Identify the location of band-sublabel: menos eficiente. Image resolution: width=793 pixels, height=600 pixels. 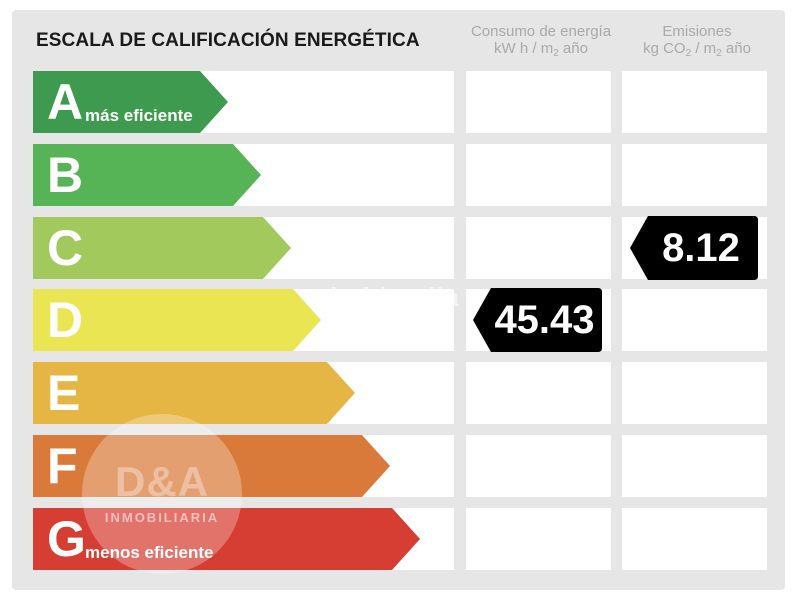
(149, 552).